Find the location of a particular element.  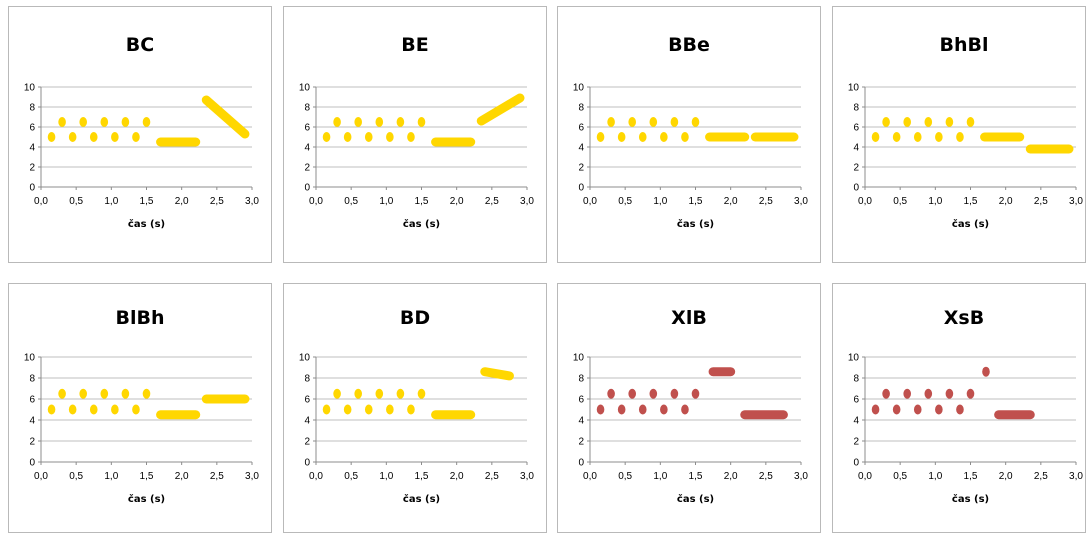

chart-title: BhBl is located at coordinates (963, 45).